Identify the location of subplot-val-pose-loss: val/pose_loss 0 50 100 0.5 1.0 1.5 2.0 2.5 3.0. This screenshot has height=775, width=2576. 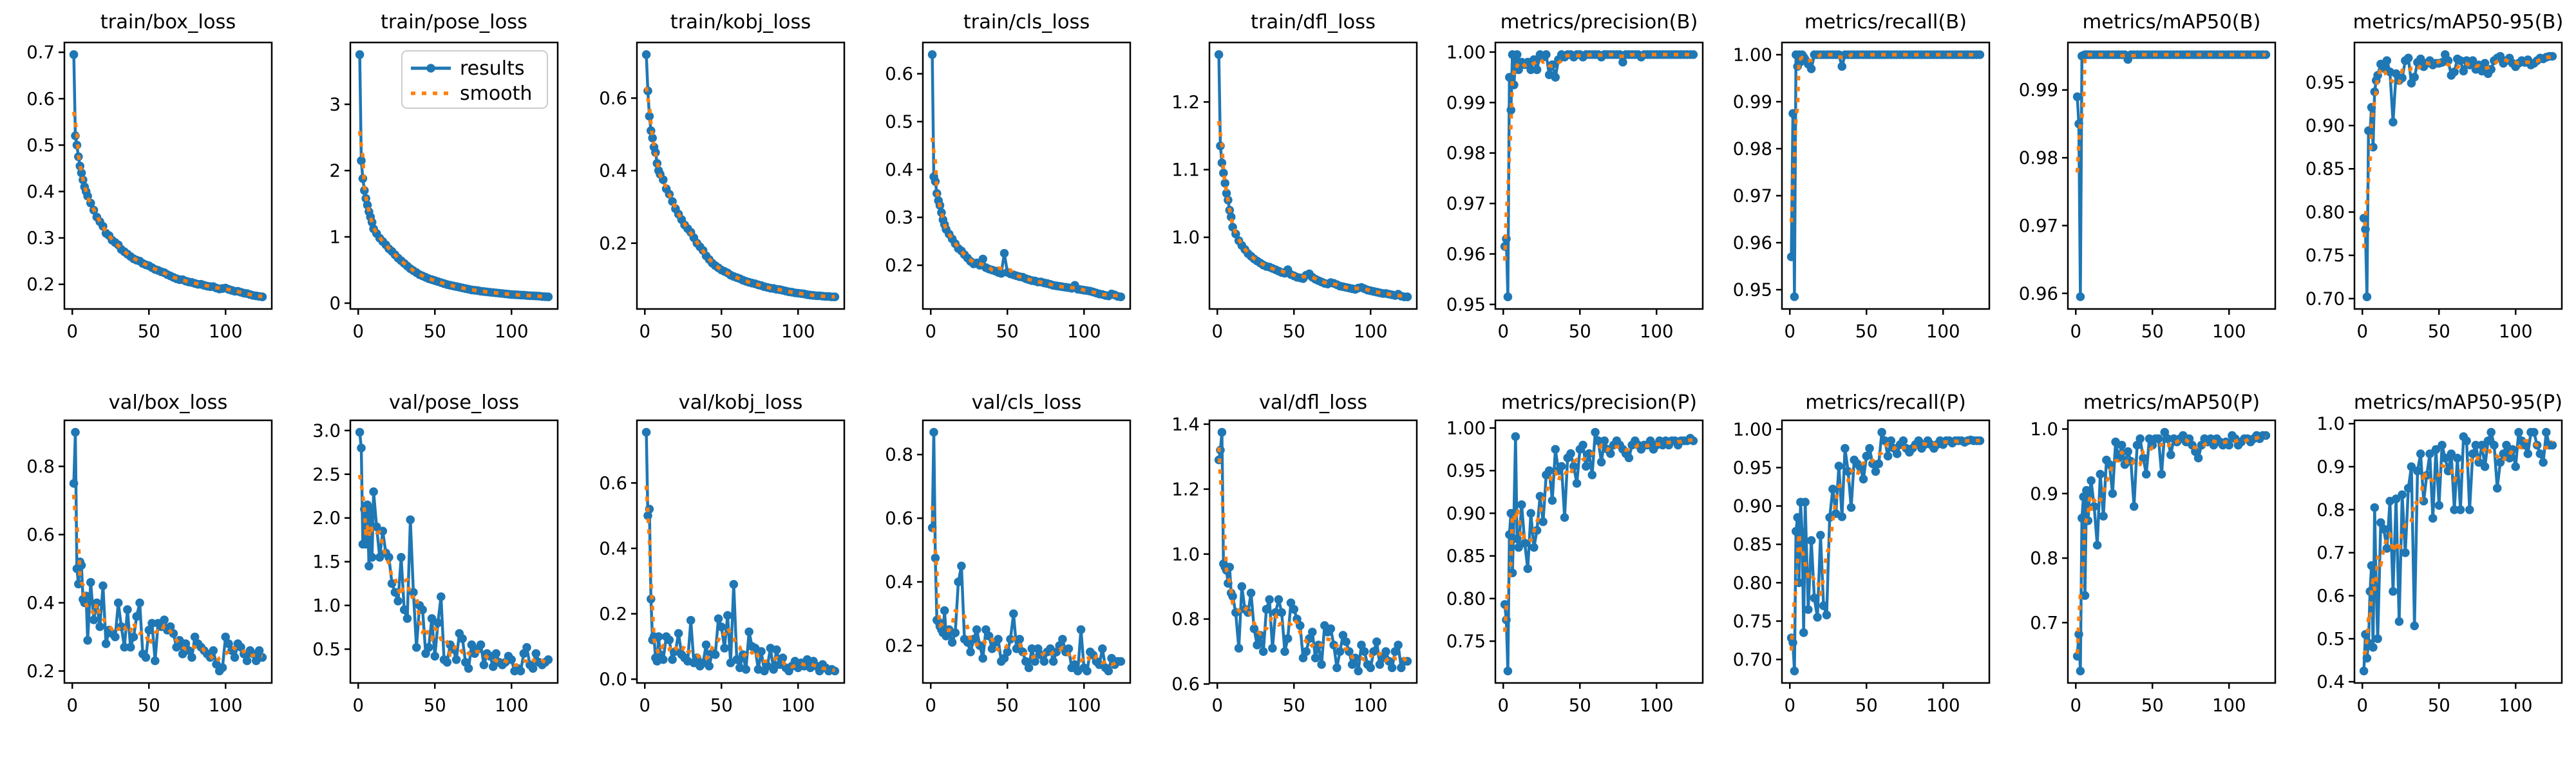
(430, 579).